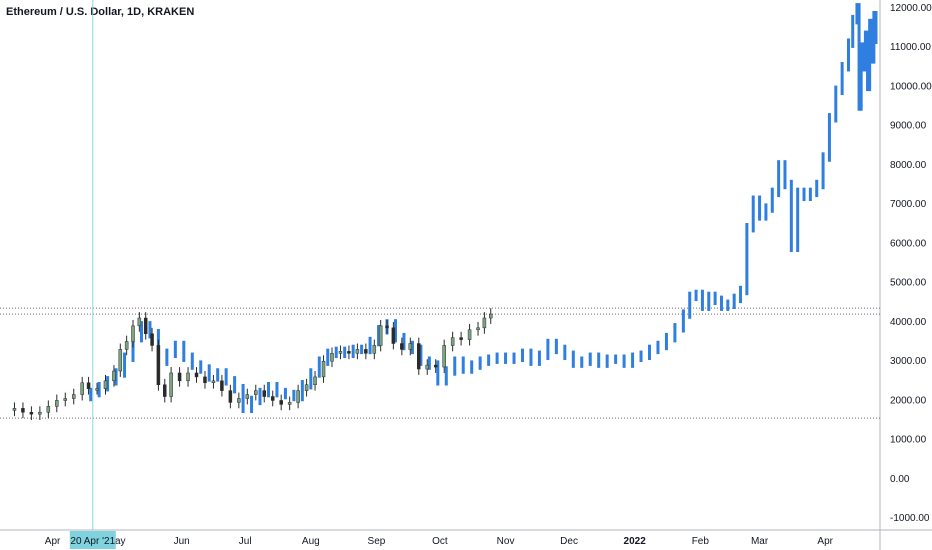 The width and height of the screenshot is (932, 550). I want to click on y-tick-label: -1000.00, so click(910, 518).